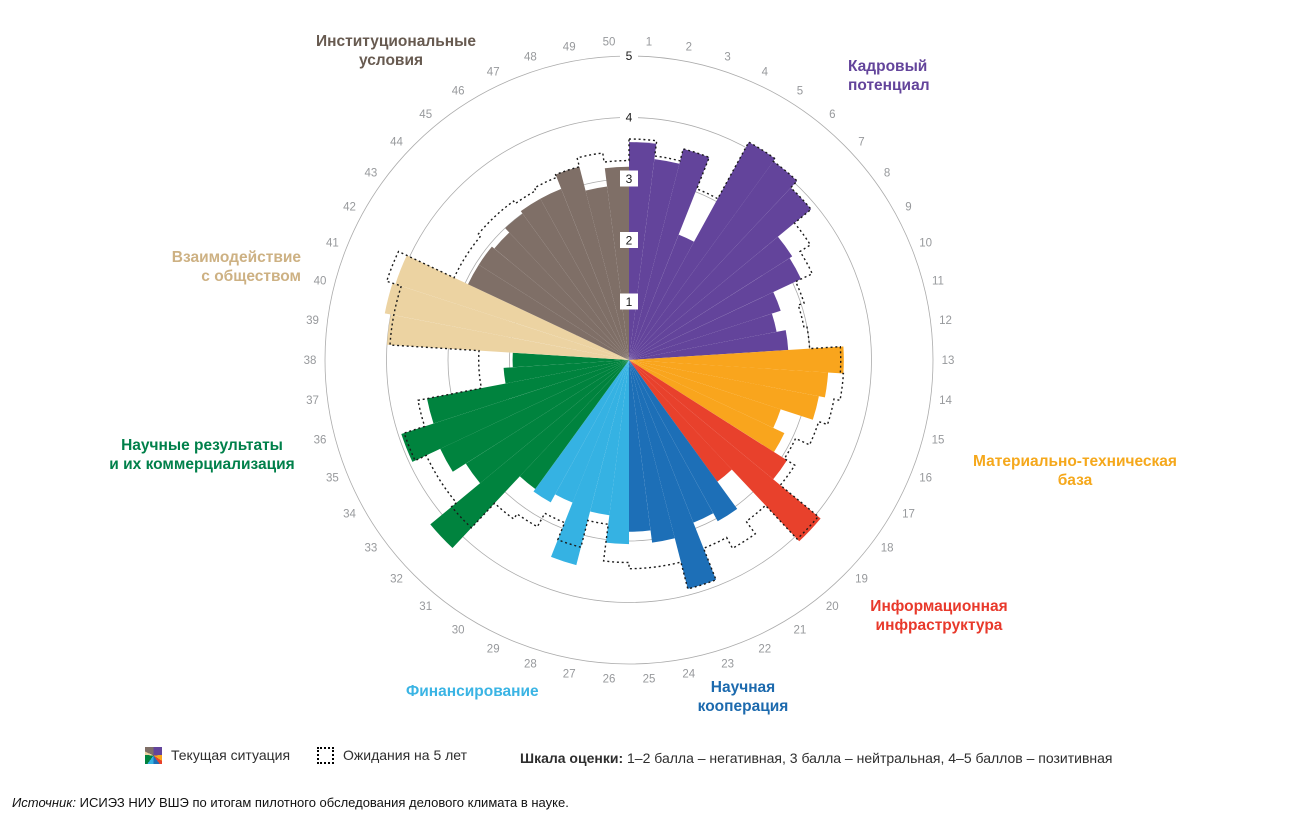  Describe the element at coordinates (727, 58) in the screenshot. I see `spoke-number-3: 3` at that location.